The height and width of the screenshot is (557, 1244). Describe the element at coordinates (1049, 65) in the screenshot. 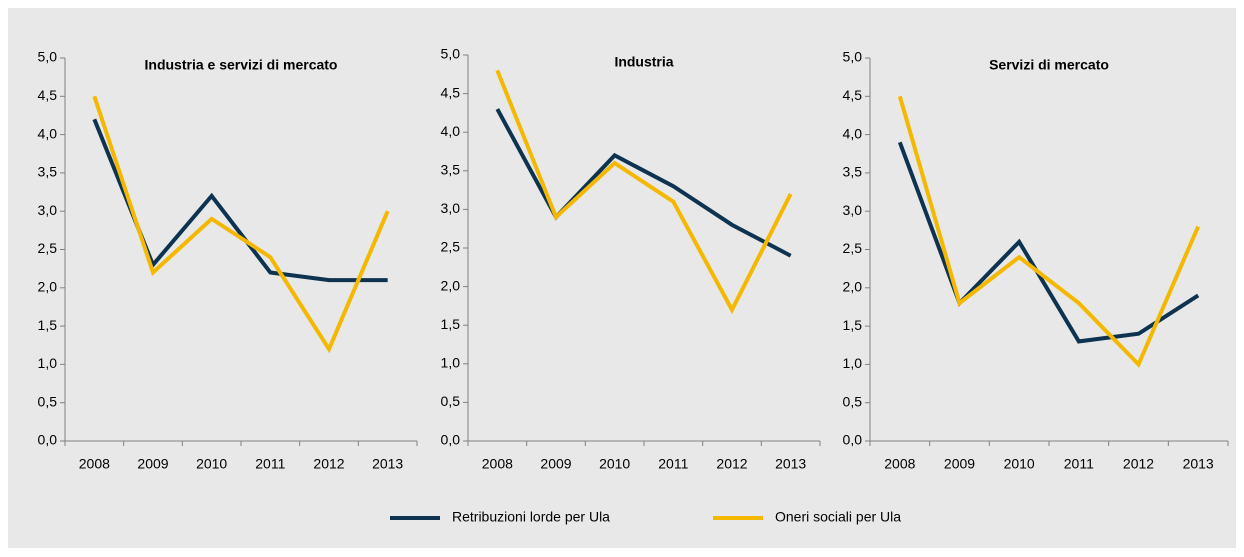

I see `chart-title: Servizi di mercato` at that location.